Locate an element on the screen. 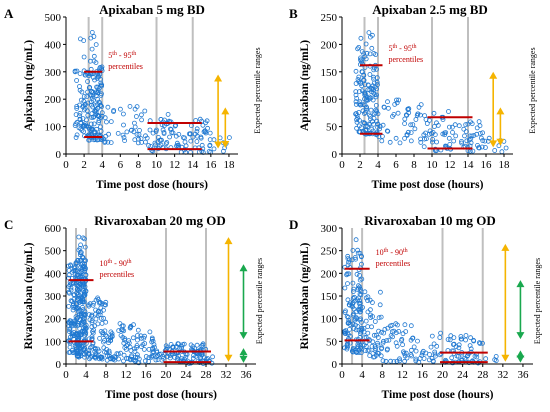 The height and width of the screenshot is (412, 550). annotation-text: - 90 is located at coordinates (119, 263).